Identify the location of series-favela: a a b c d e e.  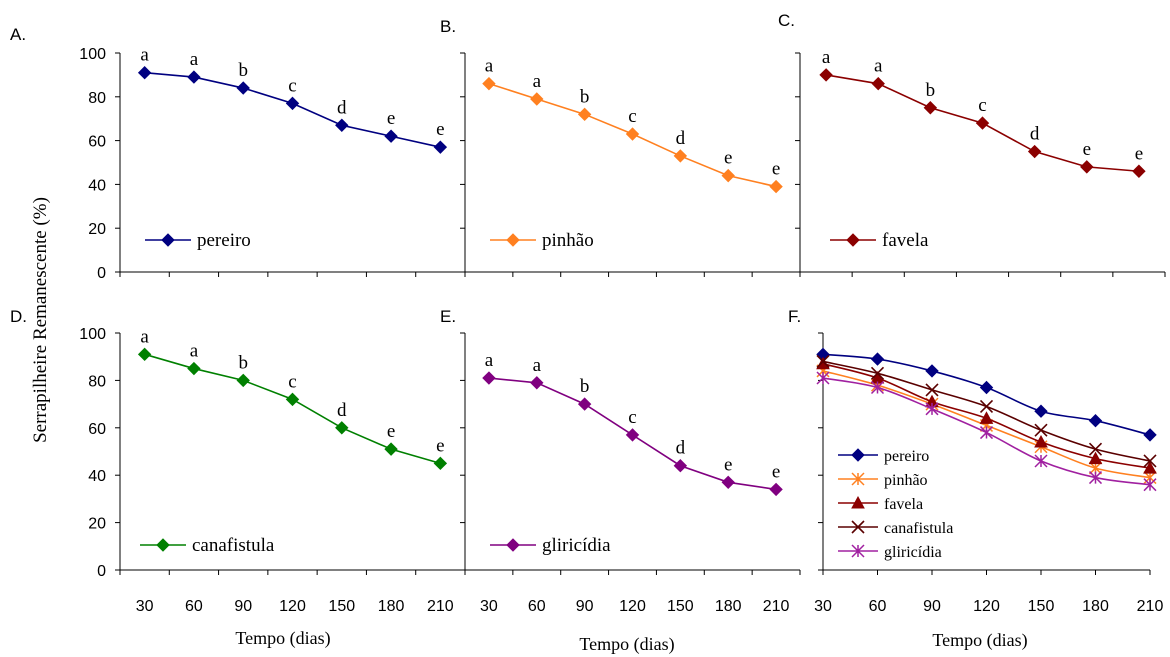
(982, 112).